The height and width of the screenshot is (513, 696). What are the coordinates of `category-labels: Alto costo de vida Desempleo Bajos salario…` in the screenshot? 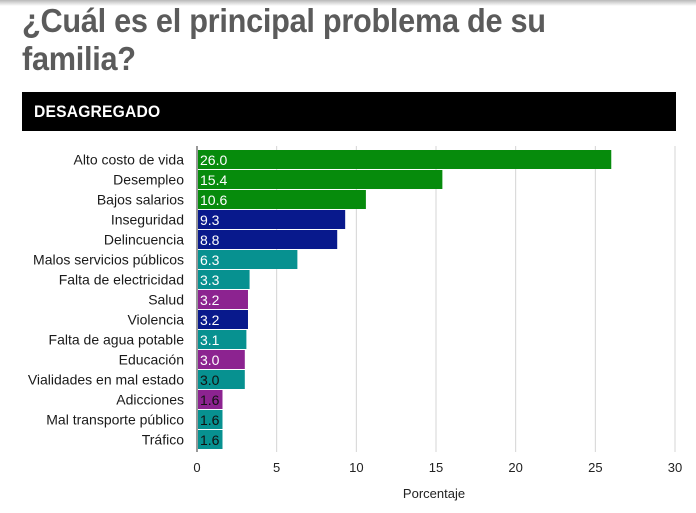 It's located at (106, 300).